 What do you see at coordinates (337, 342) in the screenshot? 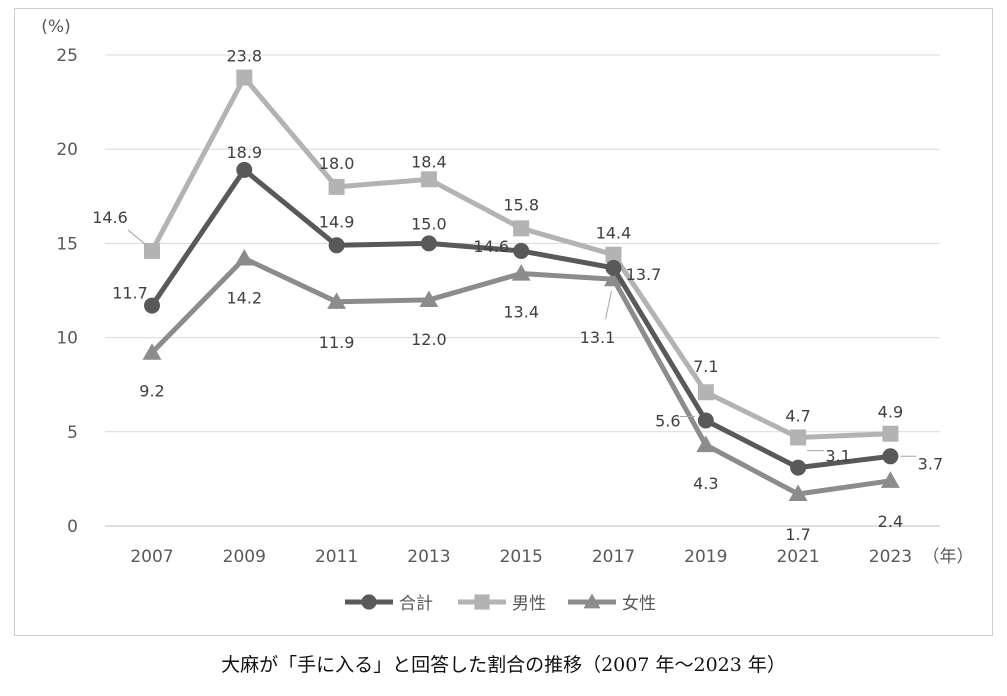
I see `data-label: 11.9` at bounding box center [337, 342].